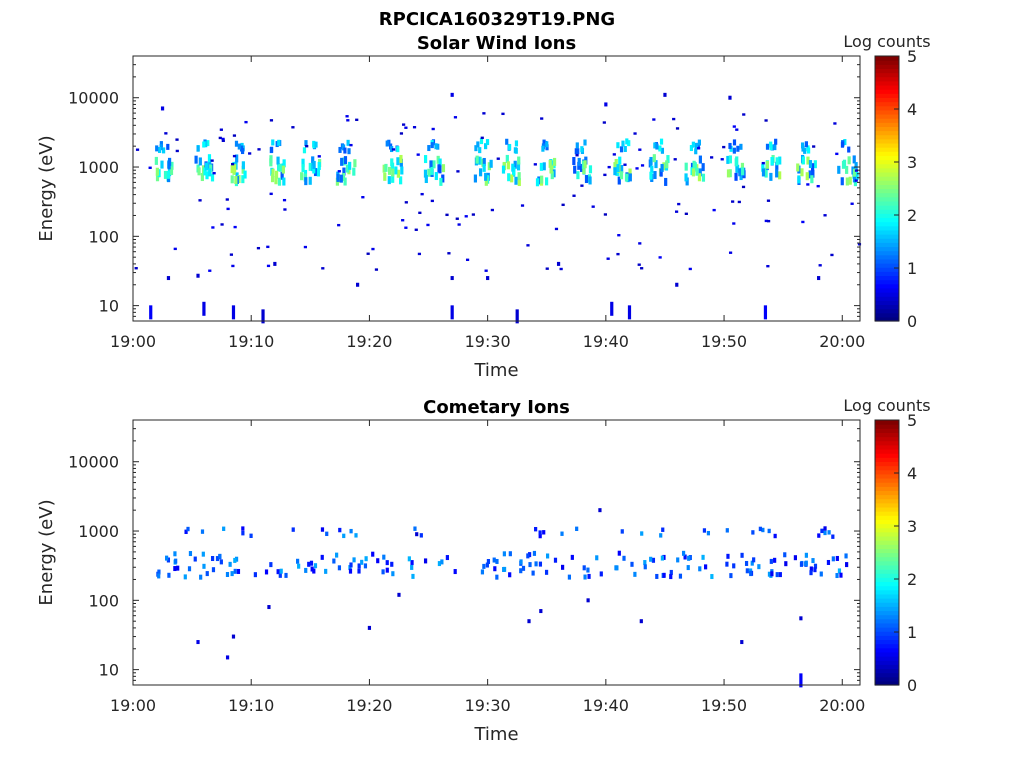 The width and height of the screenshot is (1024, 768). Describe the element at coordinates (98, 167) in the screenshot. I see `y-tick-label: 1000` at that location.